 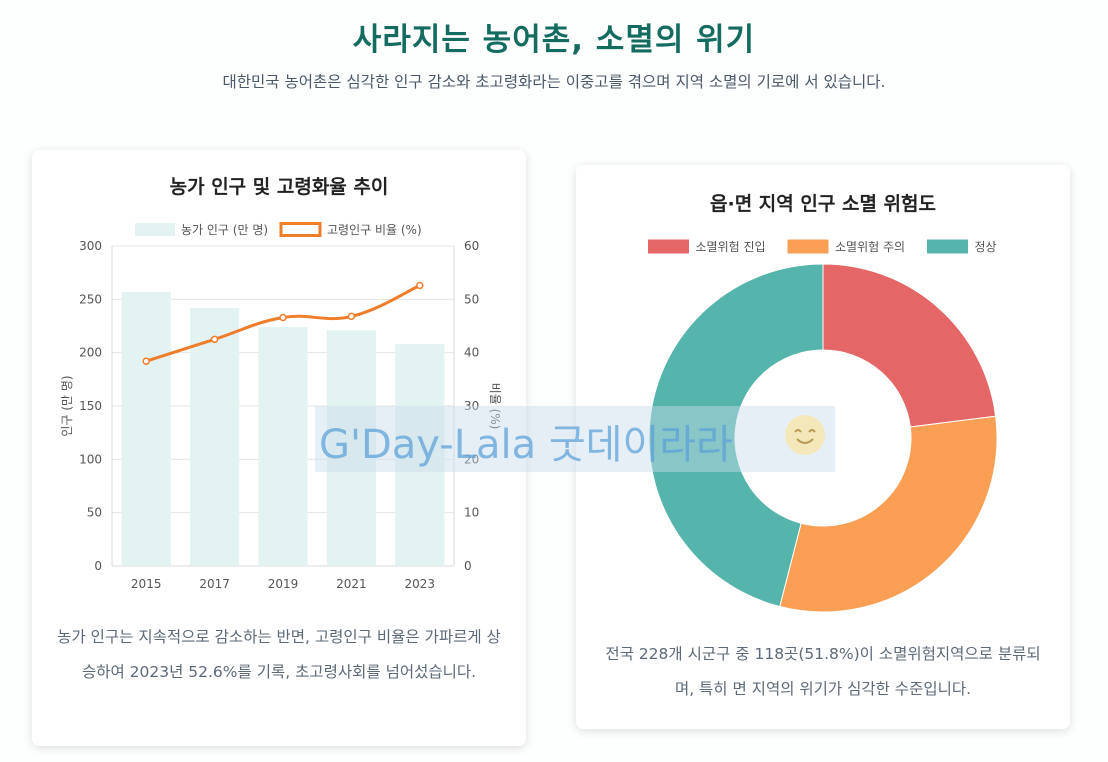 I want to click on legend-label: 정상, so click(x=986, y=247).